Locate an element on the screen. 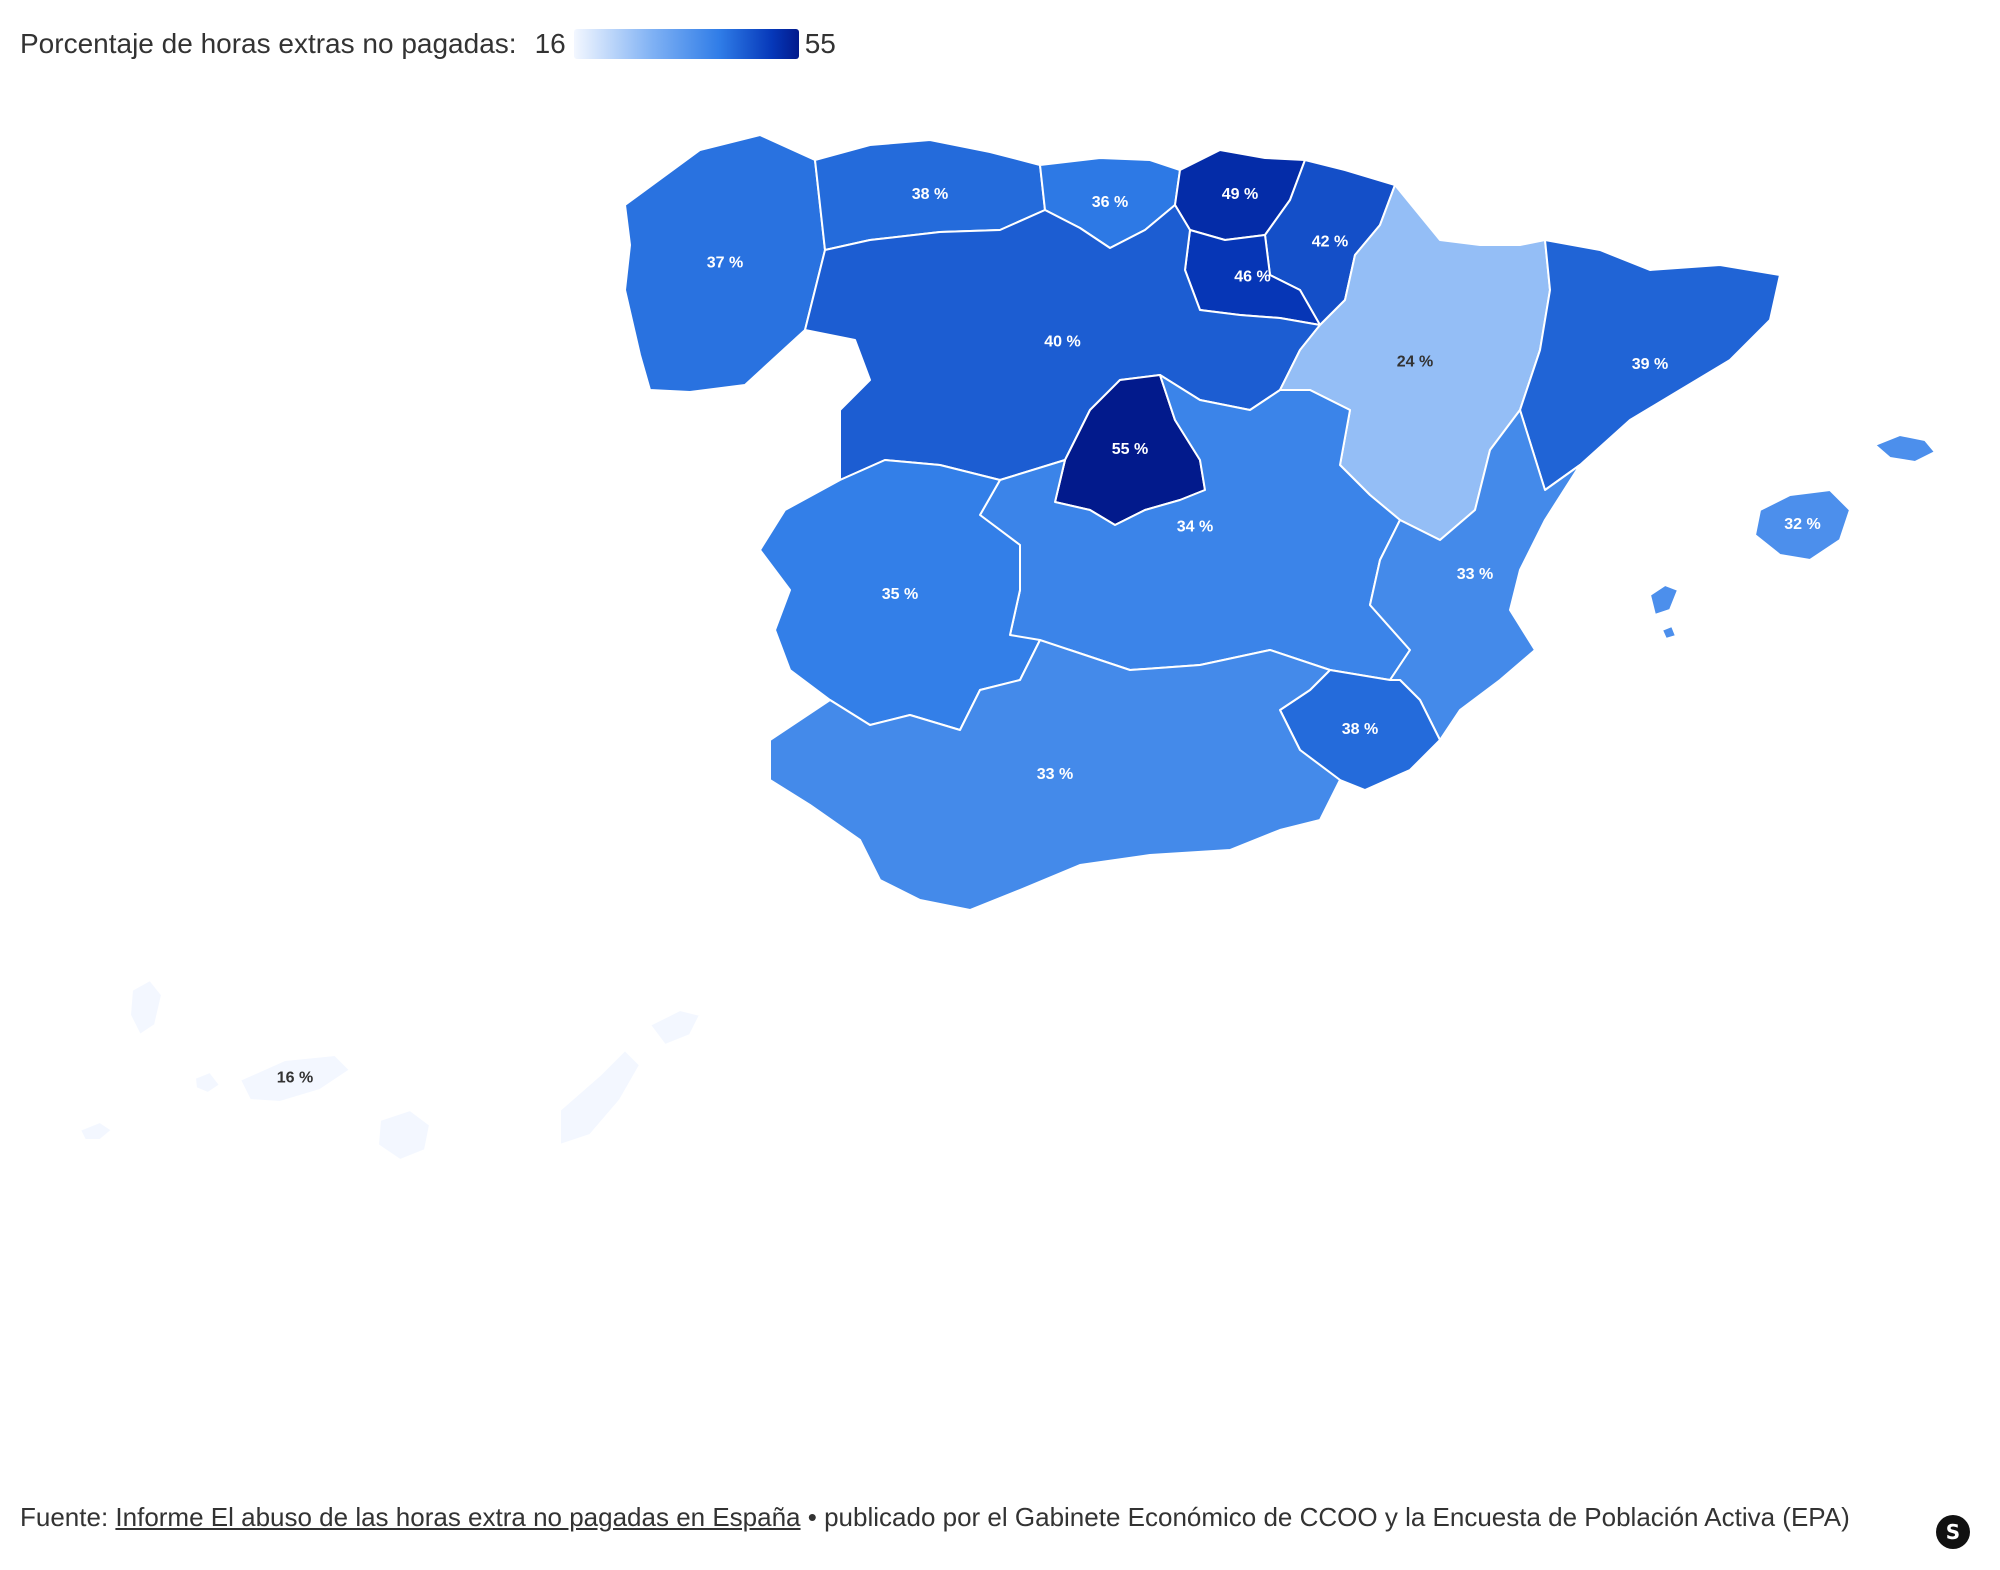 This screenshot has width=2000, height=1570. region-baleares-formentera is located at coordinates (1669, 632).